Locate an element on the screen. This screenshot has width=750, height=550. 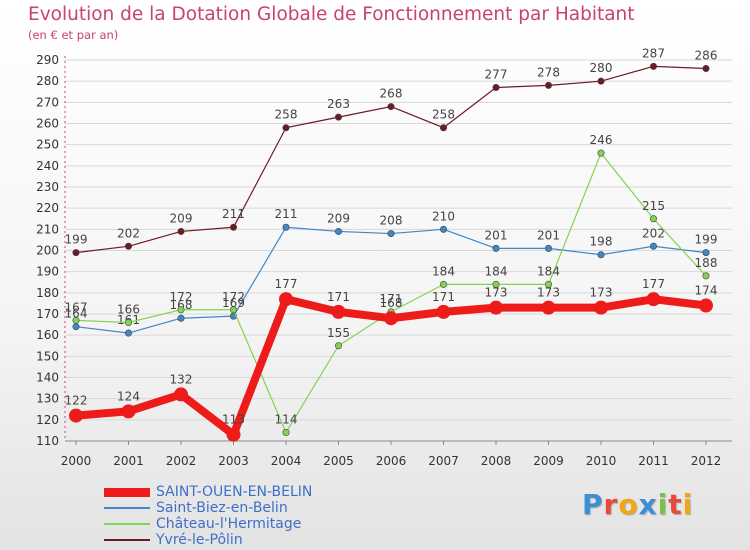
y-tick-label: 240 is located at coordinates (47, 166).